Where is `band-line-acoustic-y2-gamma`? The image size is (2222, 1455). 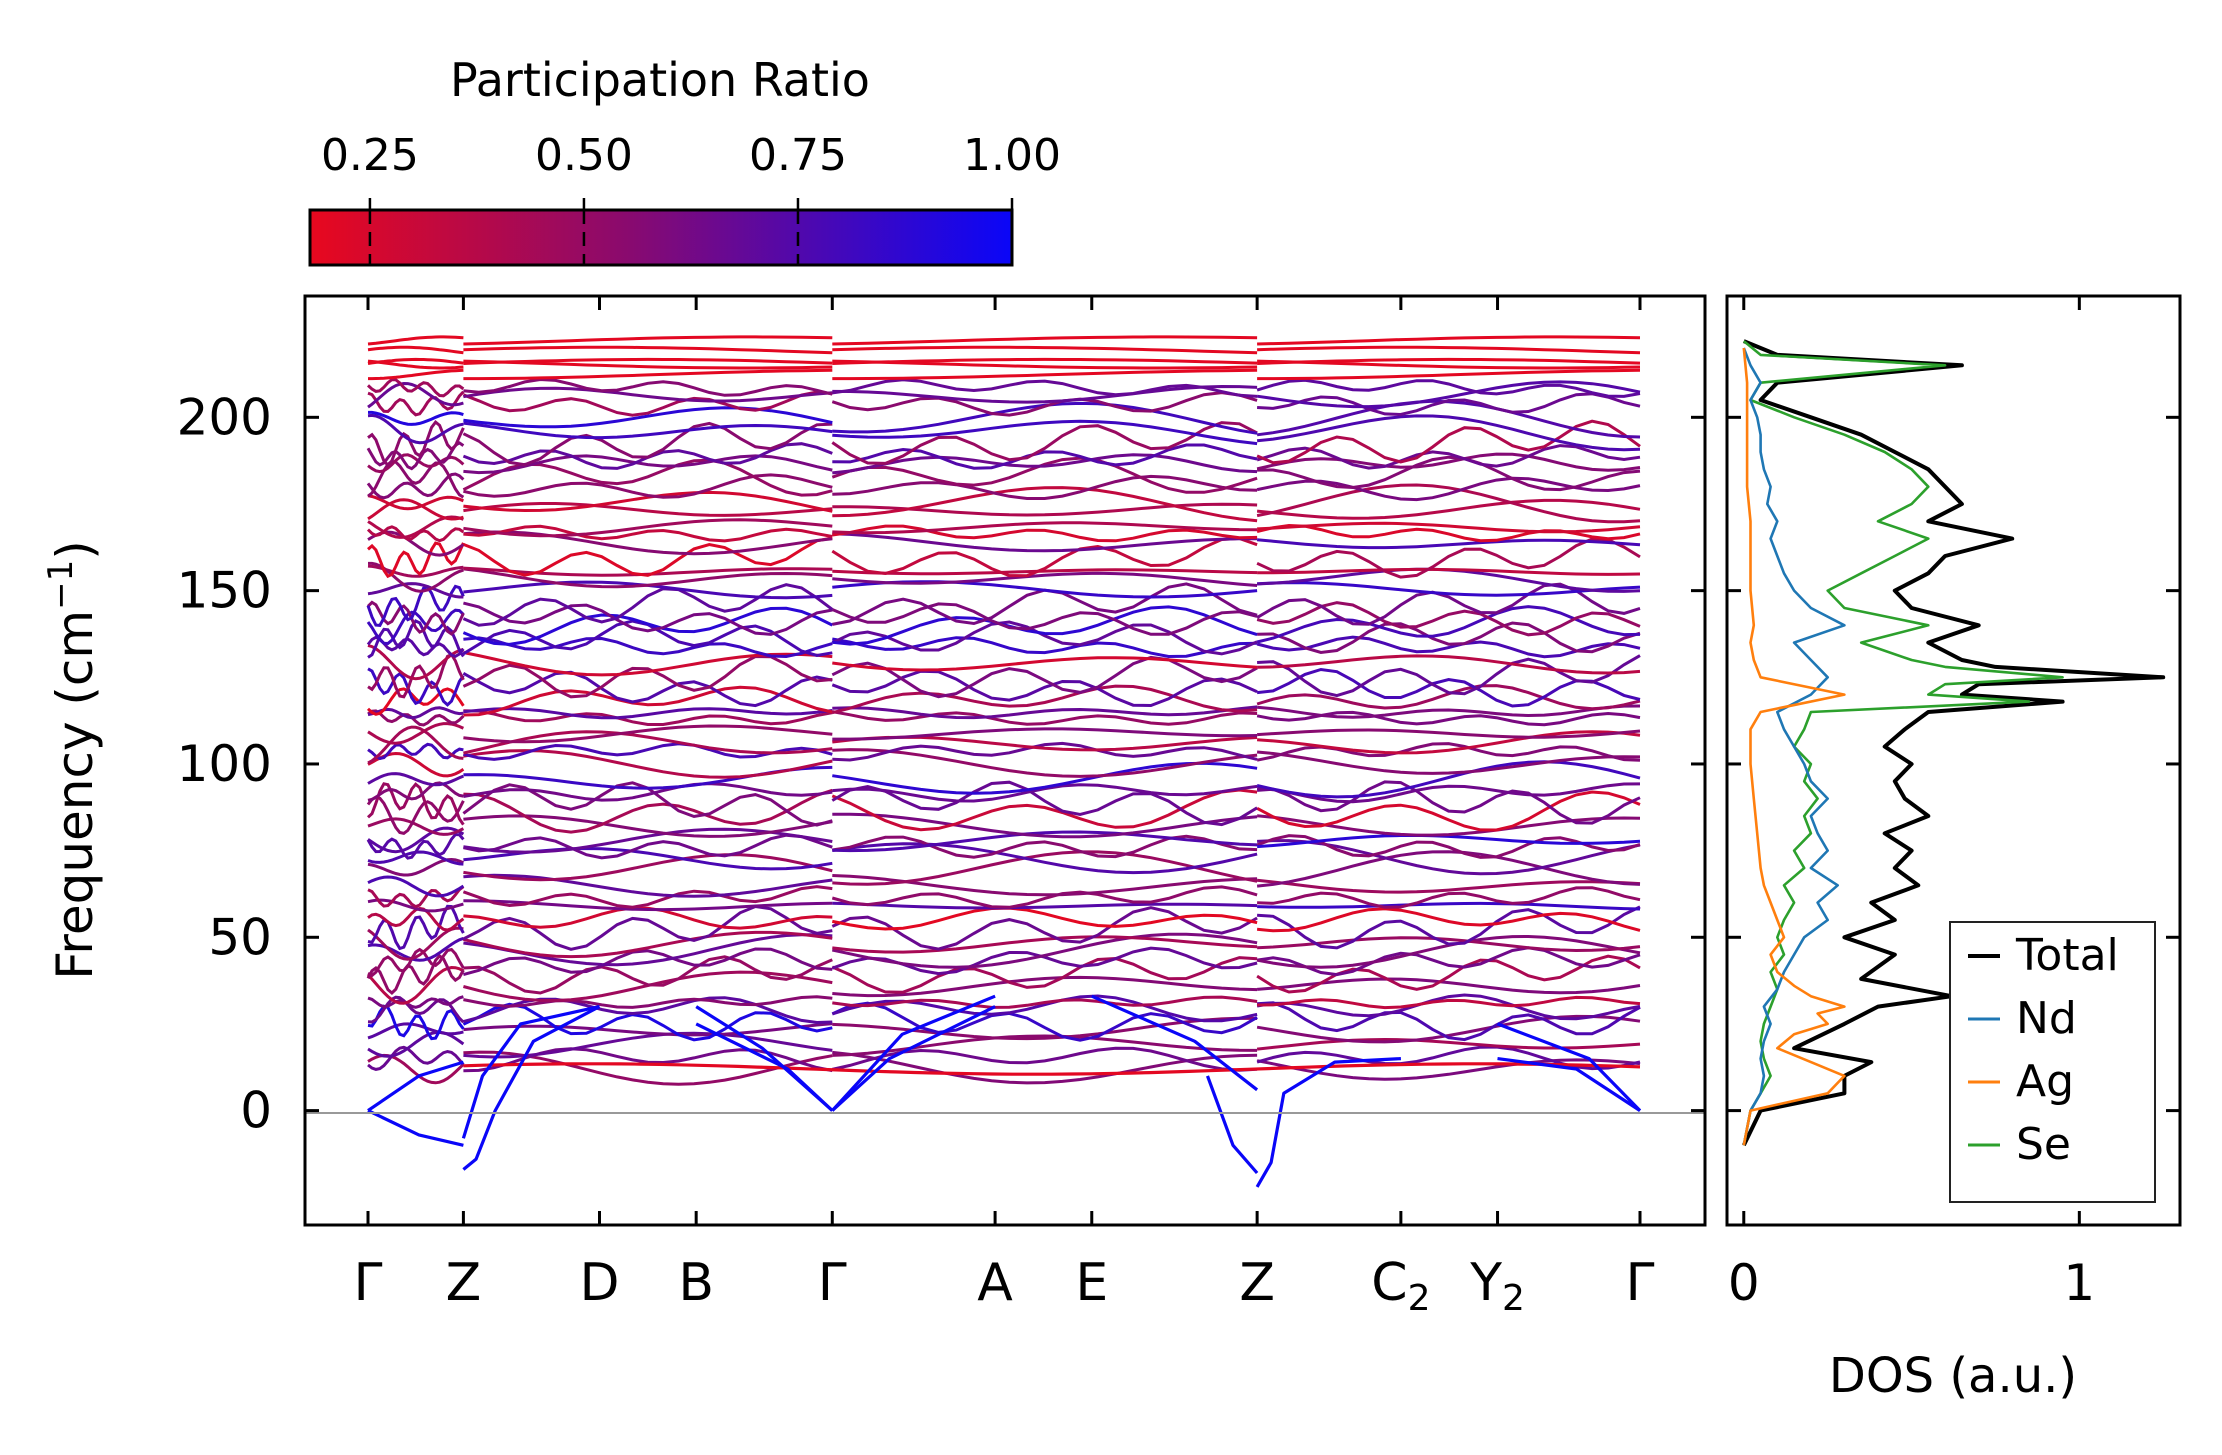
band-line-acoustic-y2-gamma is located at coordinates (1569, 1084).